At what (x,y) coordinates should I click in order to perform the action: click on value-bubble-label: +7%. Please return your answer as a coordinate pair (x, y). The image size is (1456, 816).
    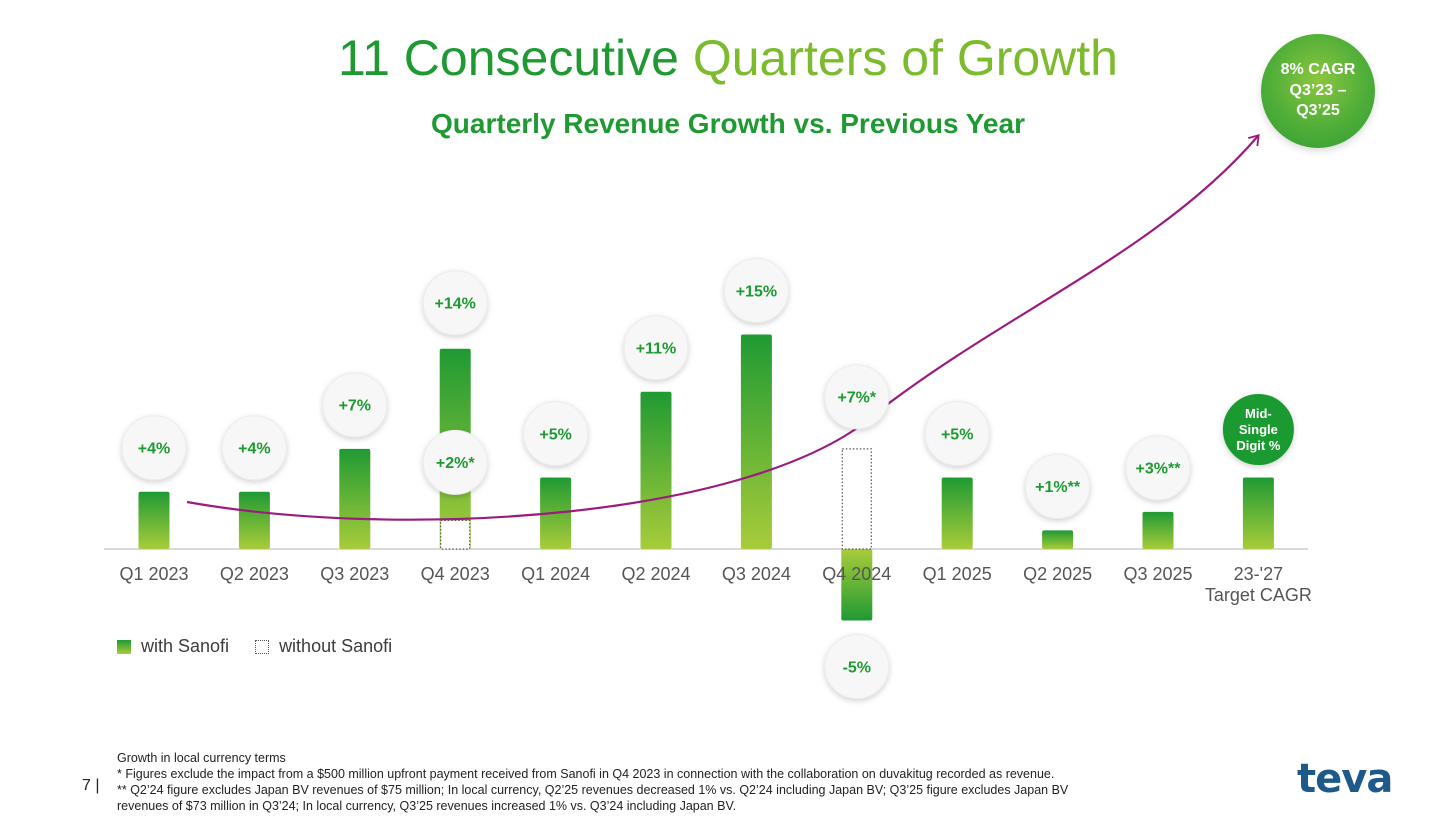
    Looking at the image, I should click on (355, 406).